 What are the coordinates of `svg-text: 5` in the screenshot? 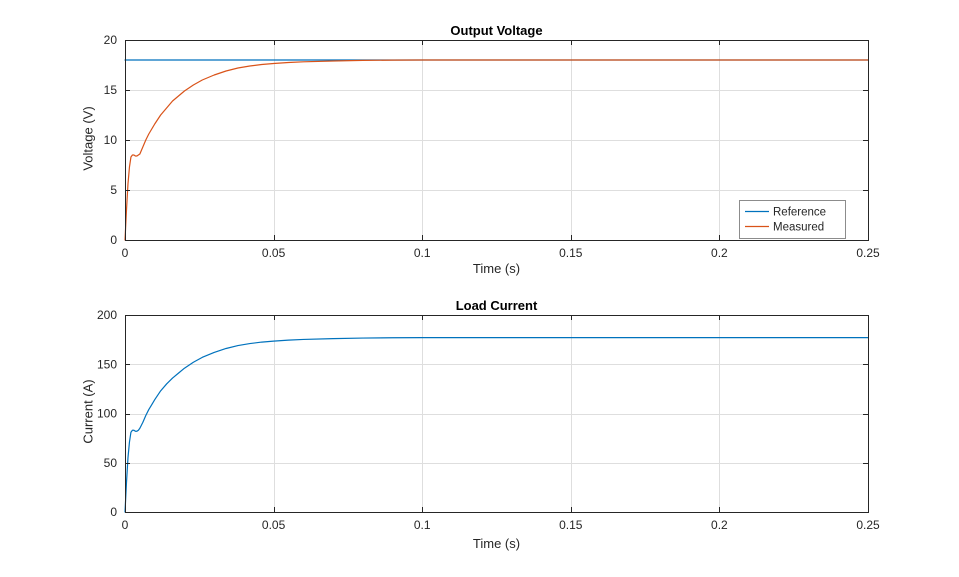 It's located at (113, 190).